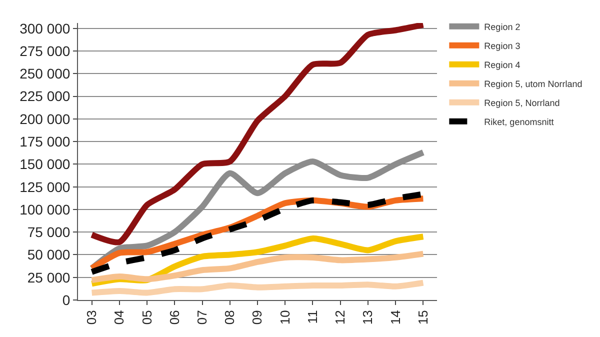 The image size is (600, 337). What do you see at coordinates (119, 317) in the screenshot?
I see `x-tick-label: 04` at bounding box center [119, 317].